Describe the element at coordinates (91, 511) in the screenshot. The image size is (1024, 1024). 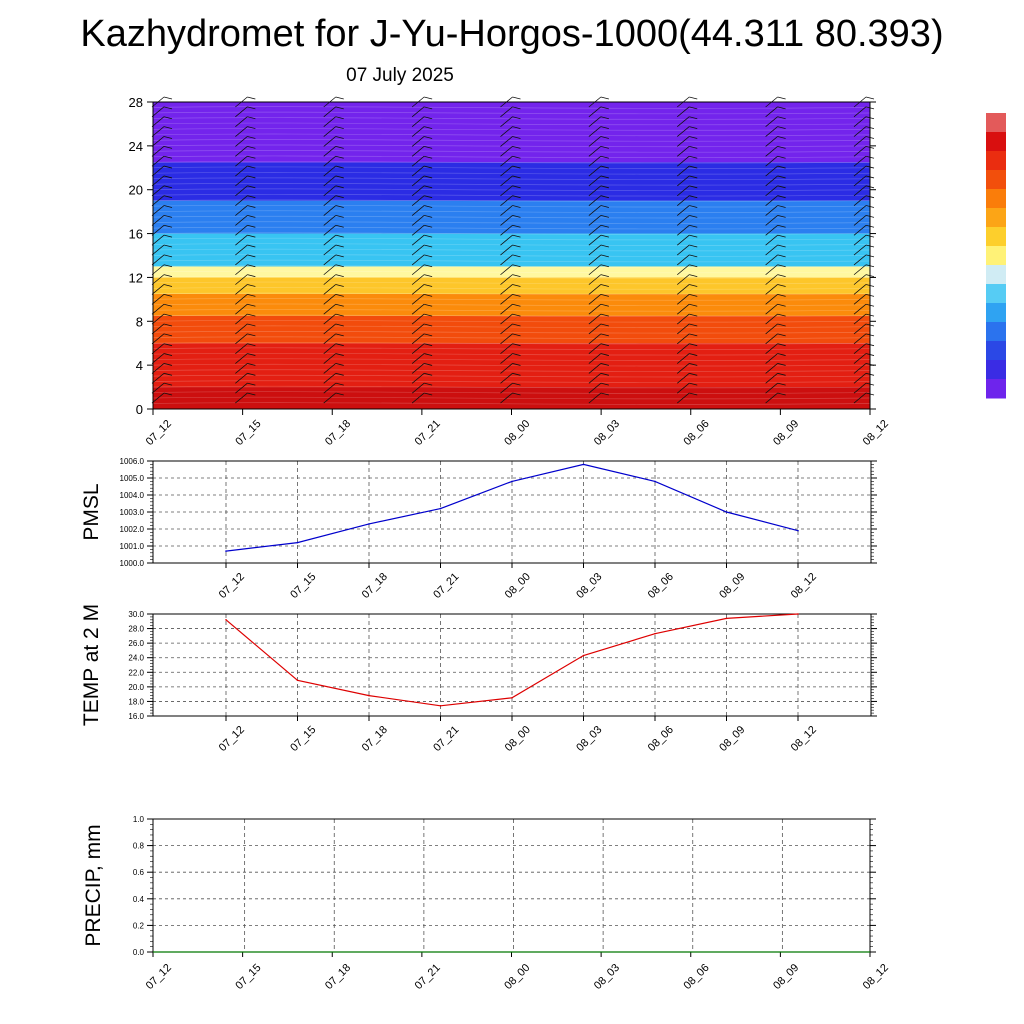
I see `y-axis-label: PMSL` at that location.